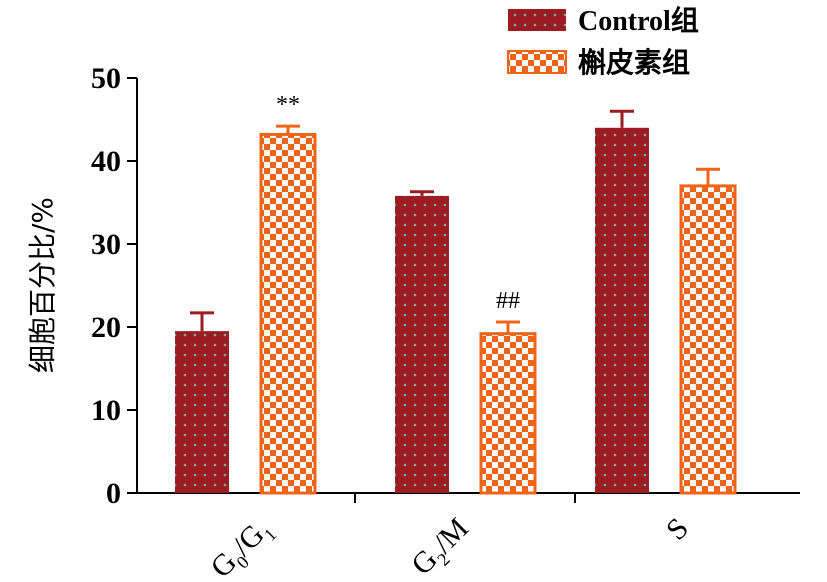  I want to click on legend-label-quercetin: 槲皮素组, so click(634, 63).